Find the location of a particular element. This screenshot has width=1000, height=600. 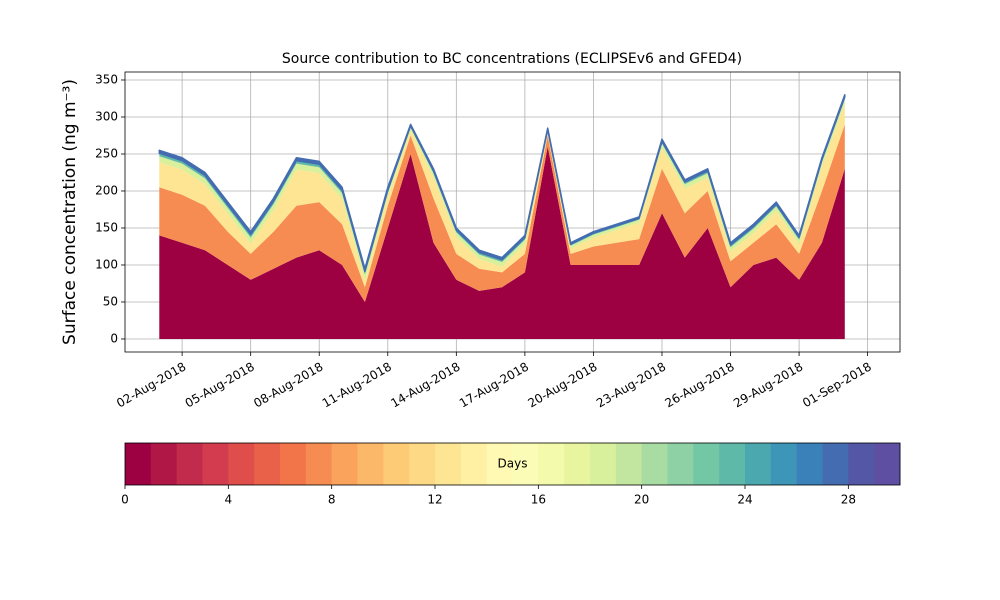

colorbar-tick-label: 16 is located at coordinates (538, 500).